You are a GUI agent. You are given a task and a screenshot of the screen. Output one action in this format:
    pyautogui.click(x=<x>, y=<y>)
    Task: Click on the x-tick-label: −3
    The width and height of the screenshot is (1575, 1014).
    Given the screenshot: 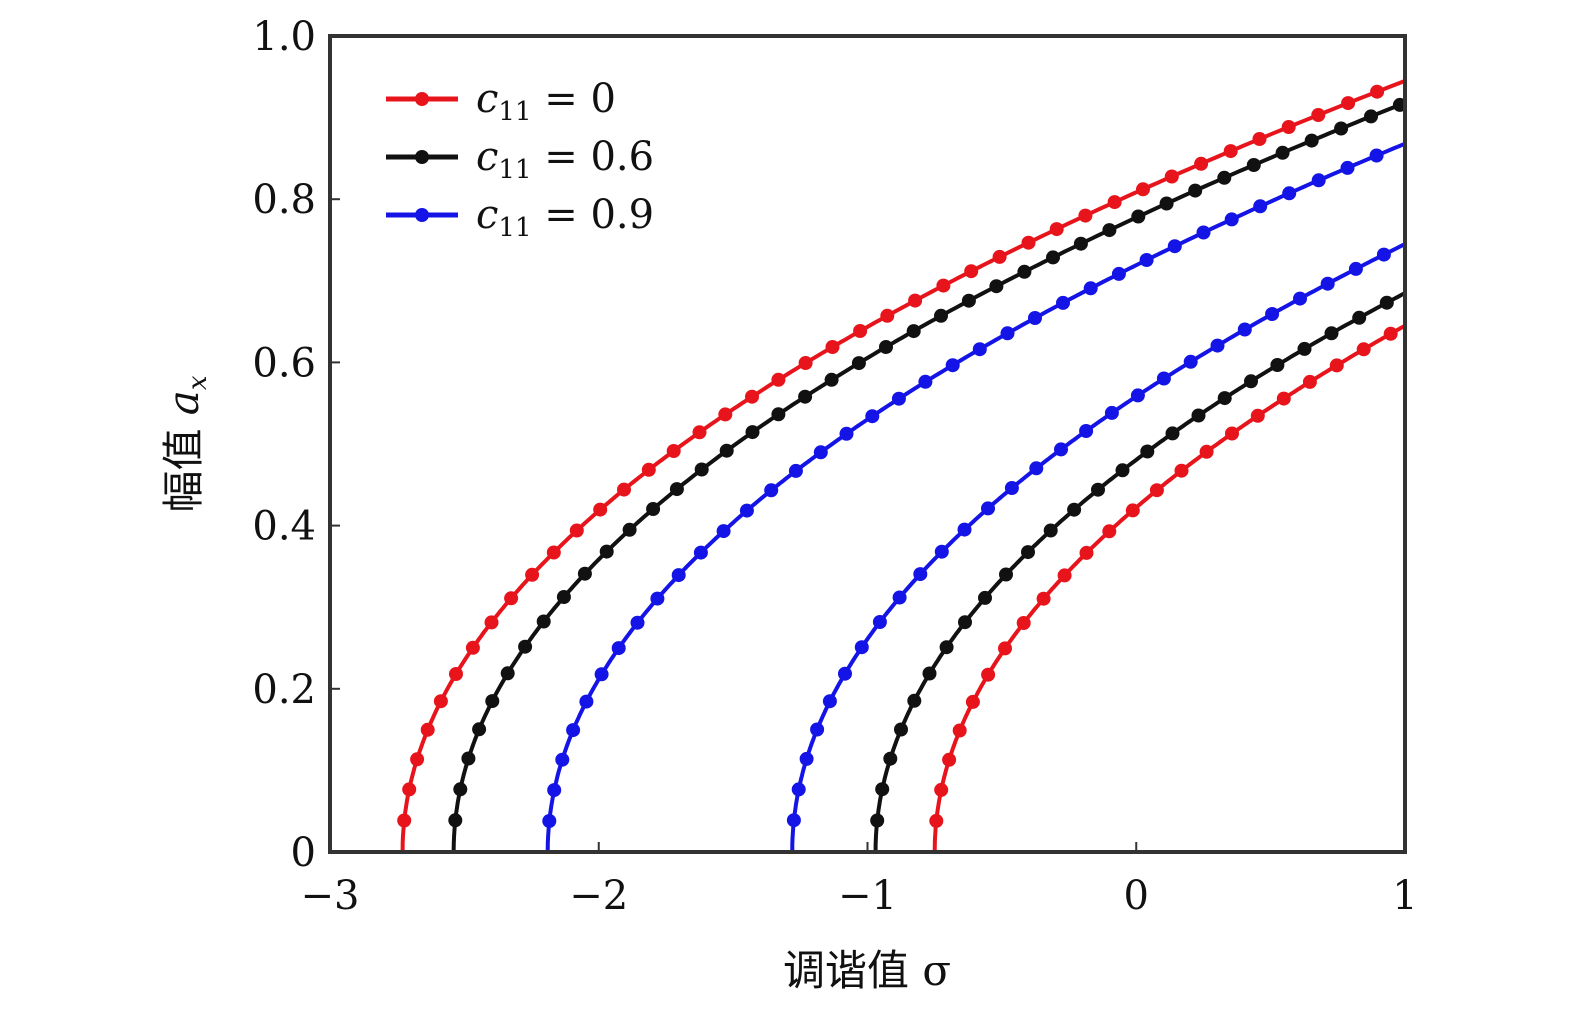 What is the action you would take?
    pyautogui.click(x=330, y=896)
    